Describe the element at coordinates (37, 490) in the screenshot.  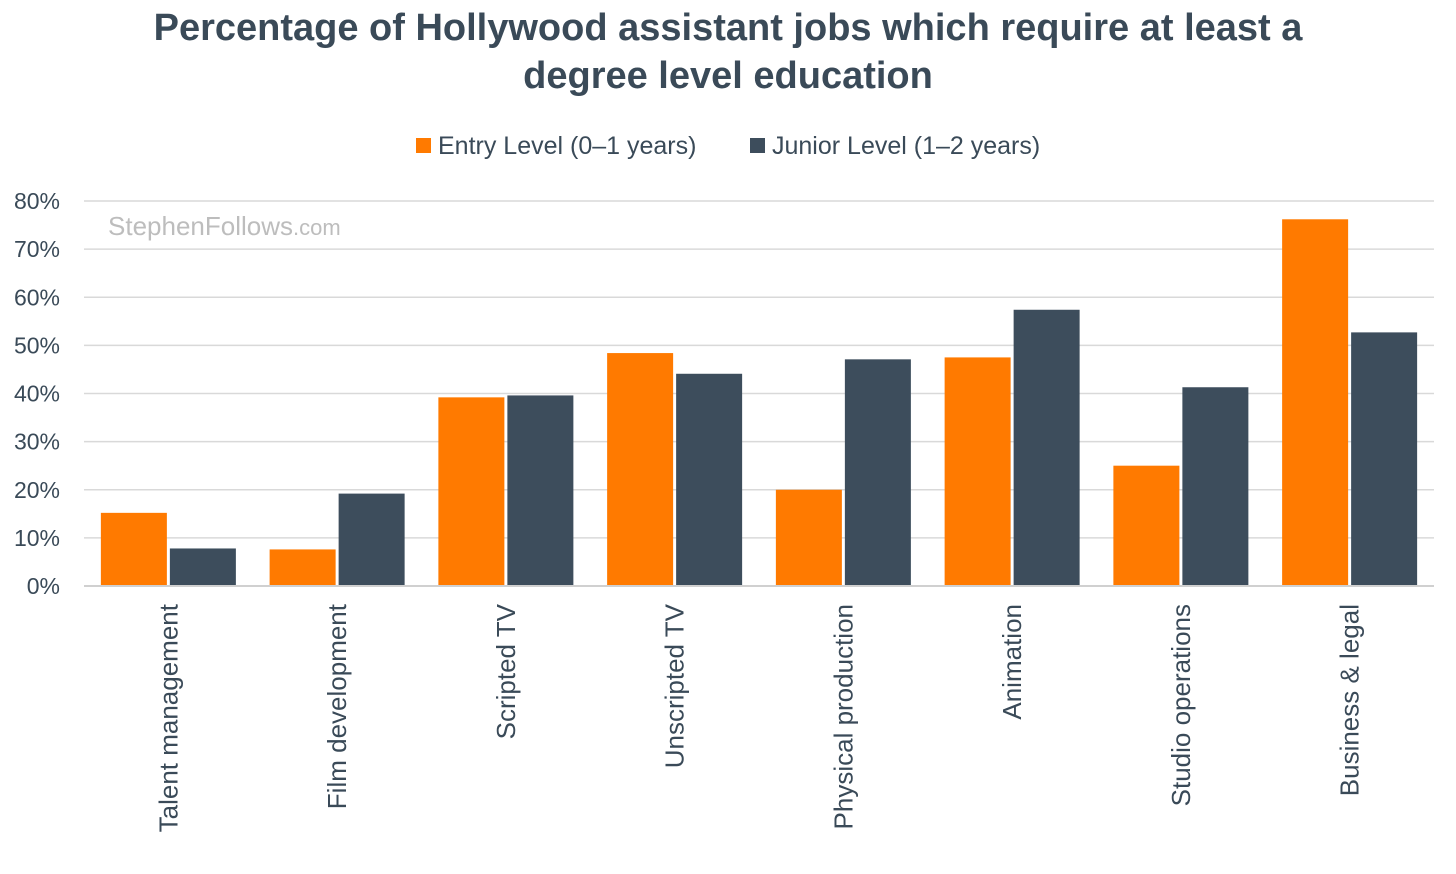
I see `y-tick-label: 20%` at that location.